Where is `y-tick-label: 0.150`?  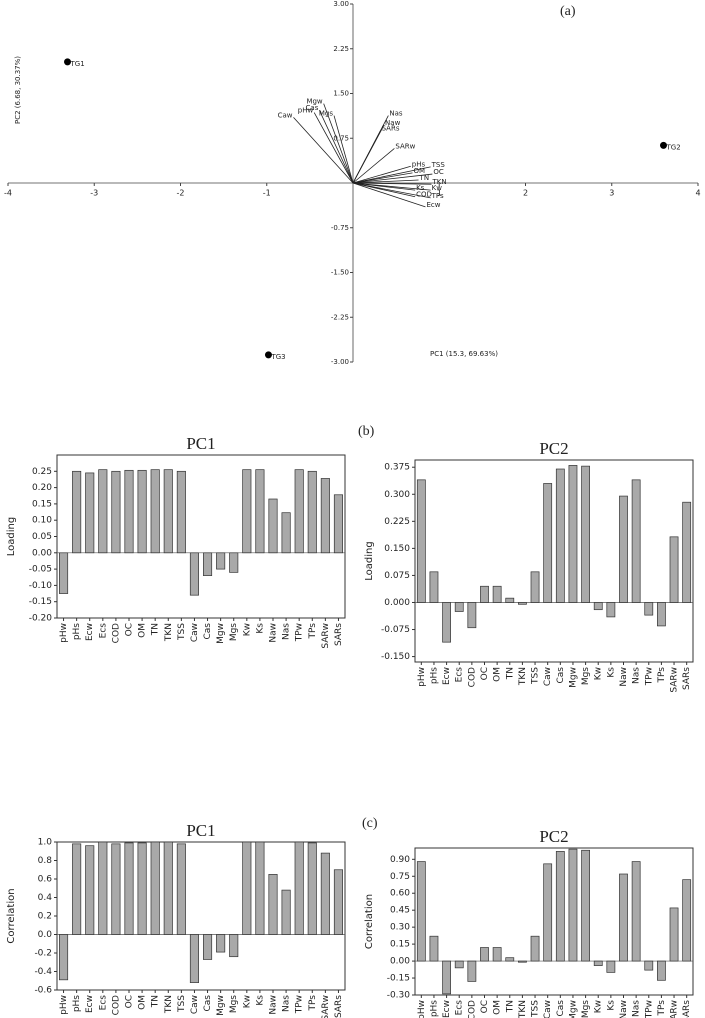 y-tick-label: 0.150 is located at coordinates (397, 549).